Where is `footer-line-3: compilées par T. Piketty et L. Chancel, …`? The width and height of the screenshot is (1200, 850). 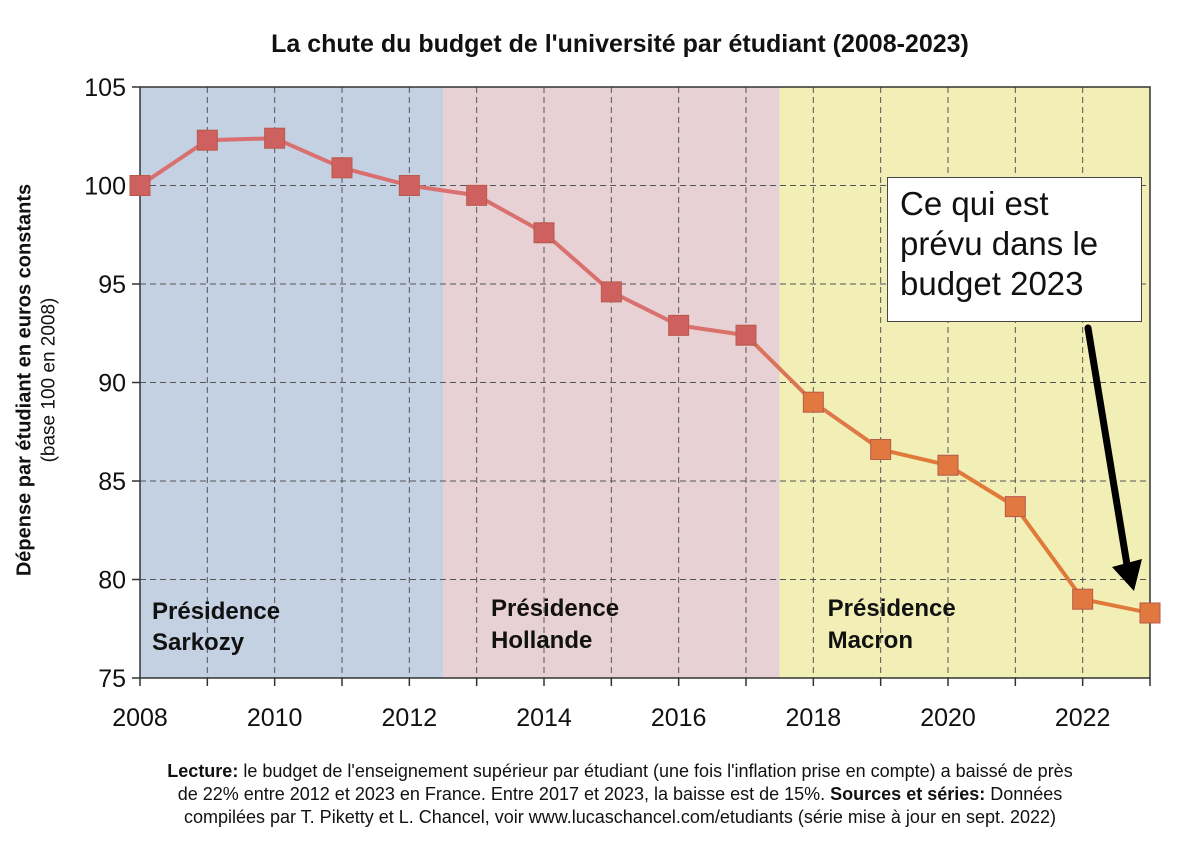 footer-line-3: compilées par T. Piketty et L. Chancel, … is located at coordinates (620, 817).